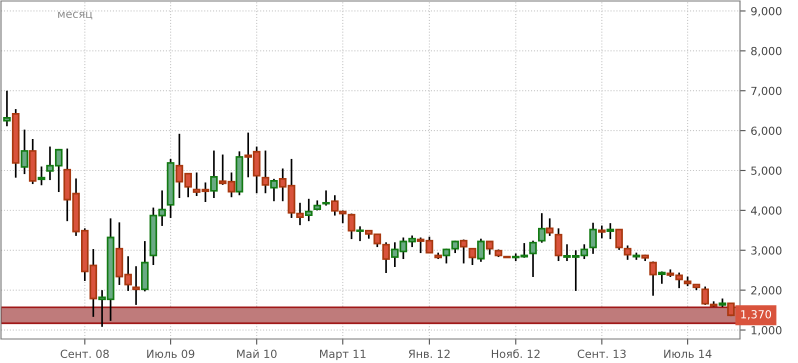  I want to click on x-tick-label: Июль 09, so click(170, 354).